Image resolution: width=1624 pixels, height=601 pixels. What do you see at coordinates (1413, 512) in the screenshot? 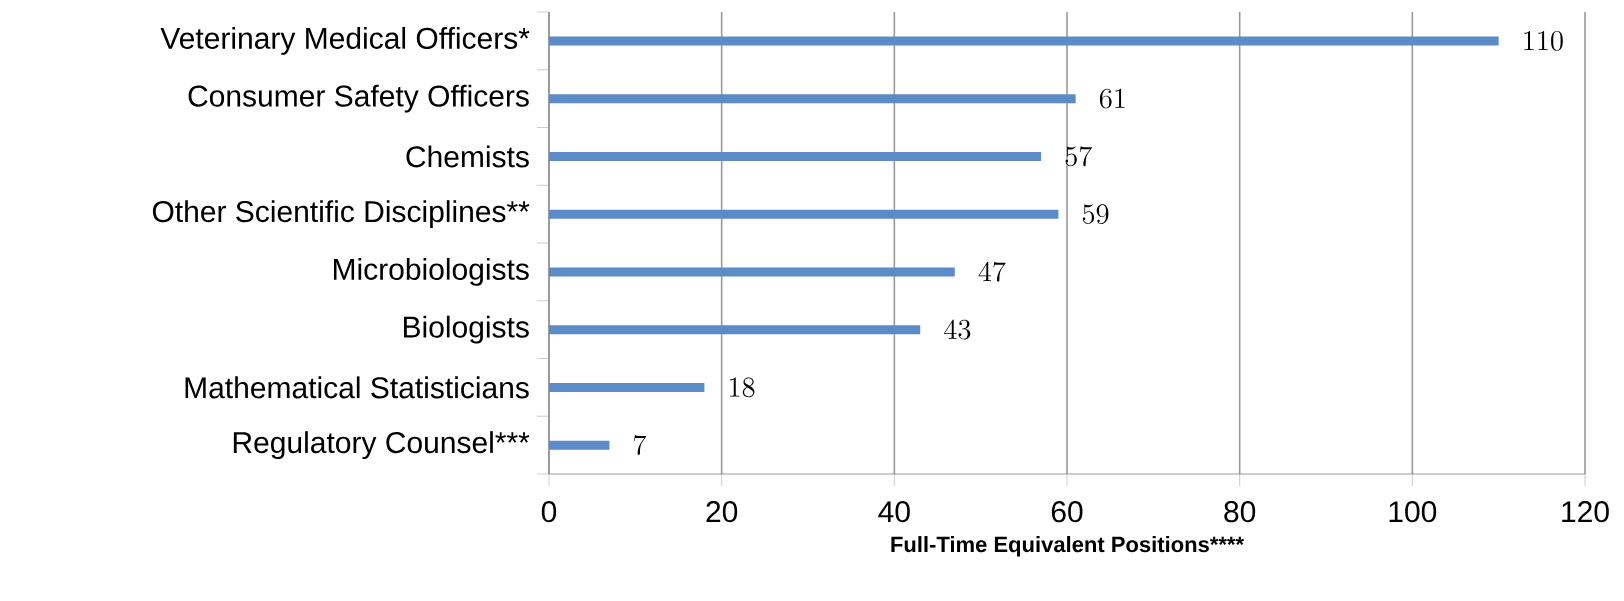
I see `x-tick-label: 100` at bounding box center [1413, 512].